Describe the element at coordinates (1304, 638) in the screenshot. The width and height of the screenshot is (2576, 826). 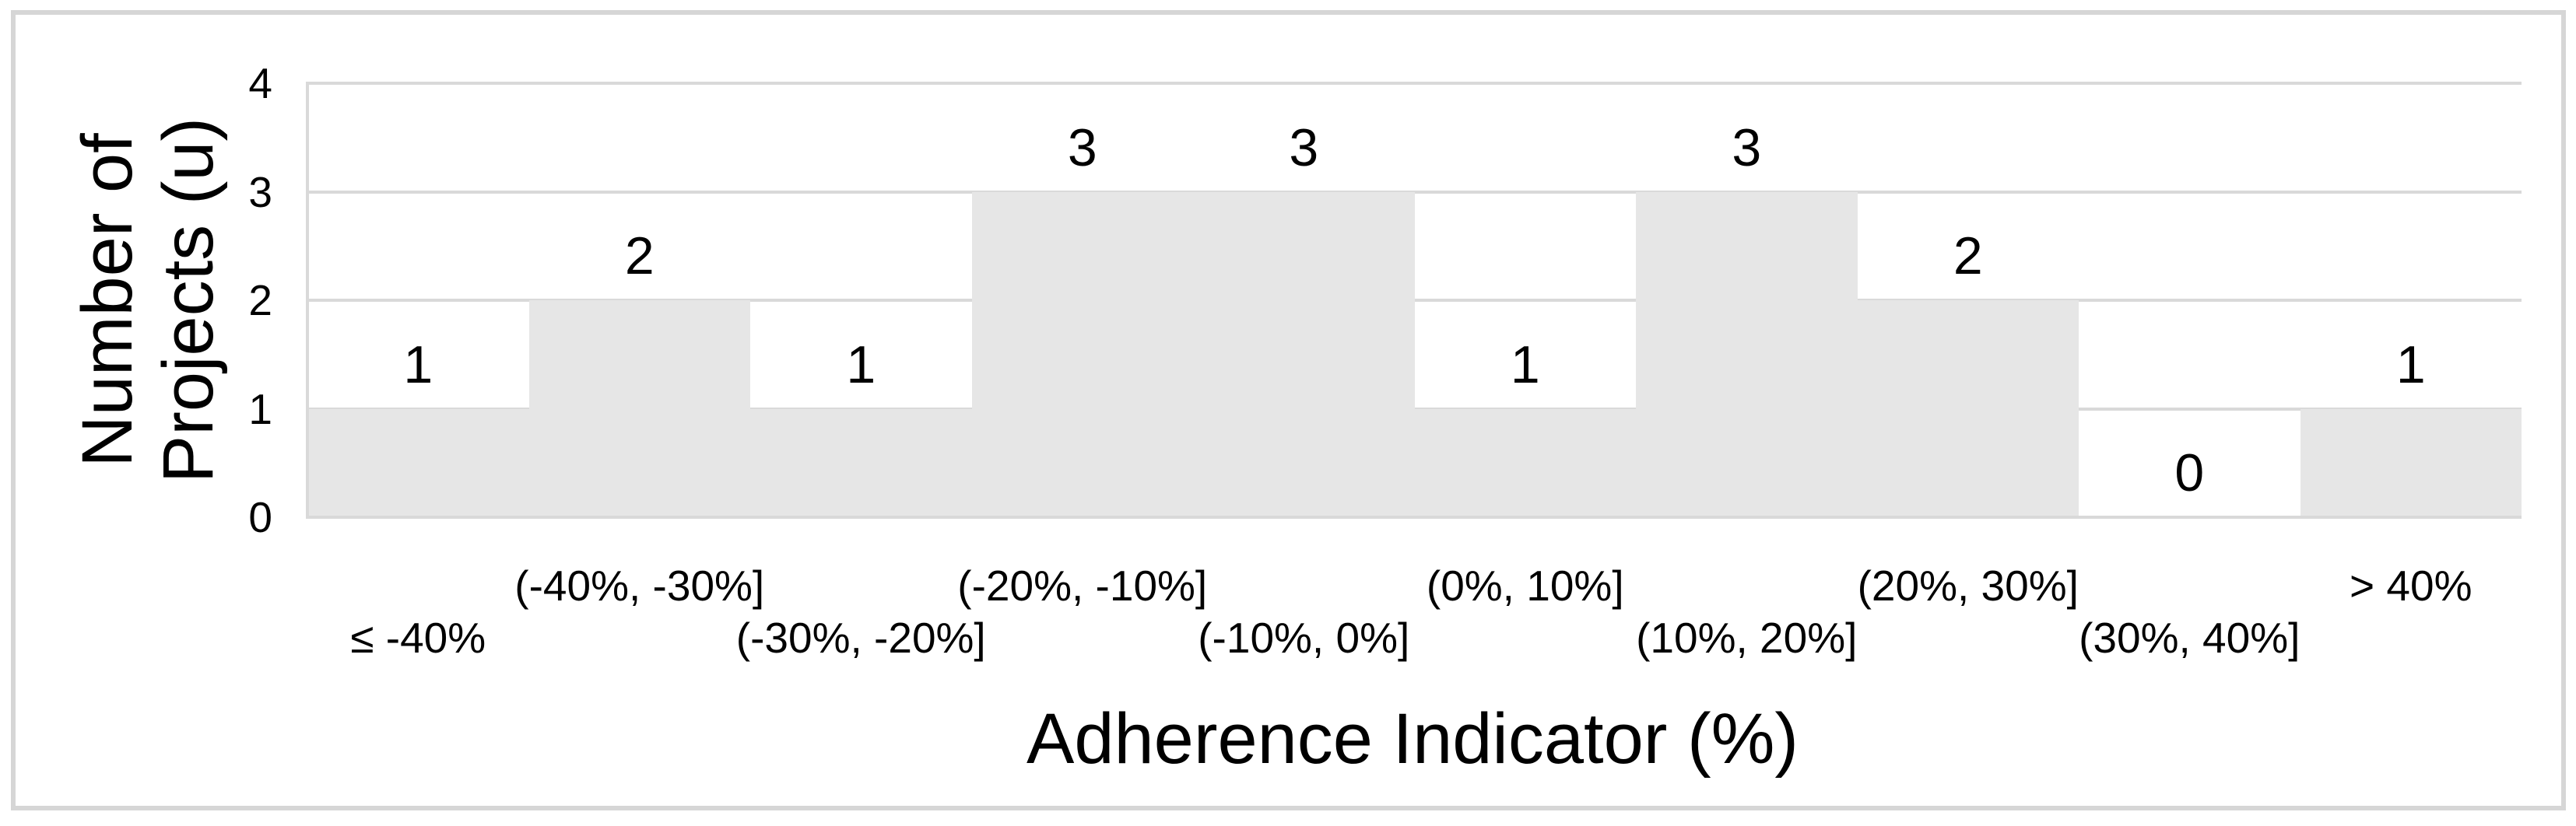
I see `x-axis-tick-label: (-10%, 0%]` at that location.